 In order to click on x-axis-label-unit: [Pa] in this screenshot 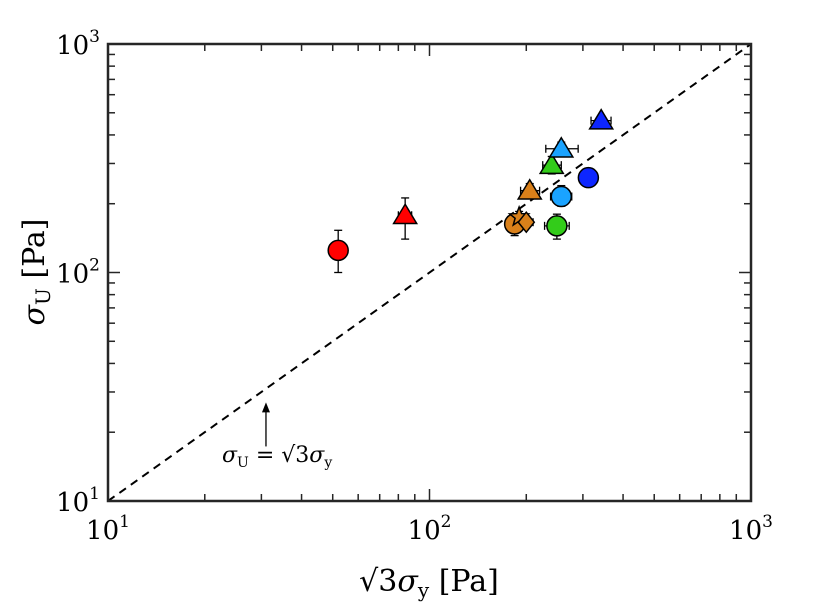, I will do `click(464, 581)`.